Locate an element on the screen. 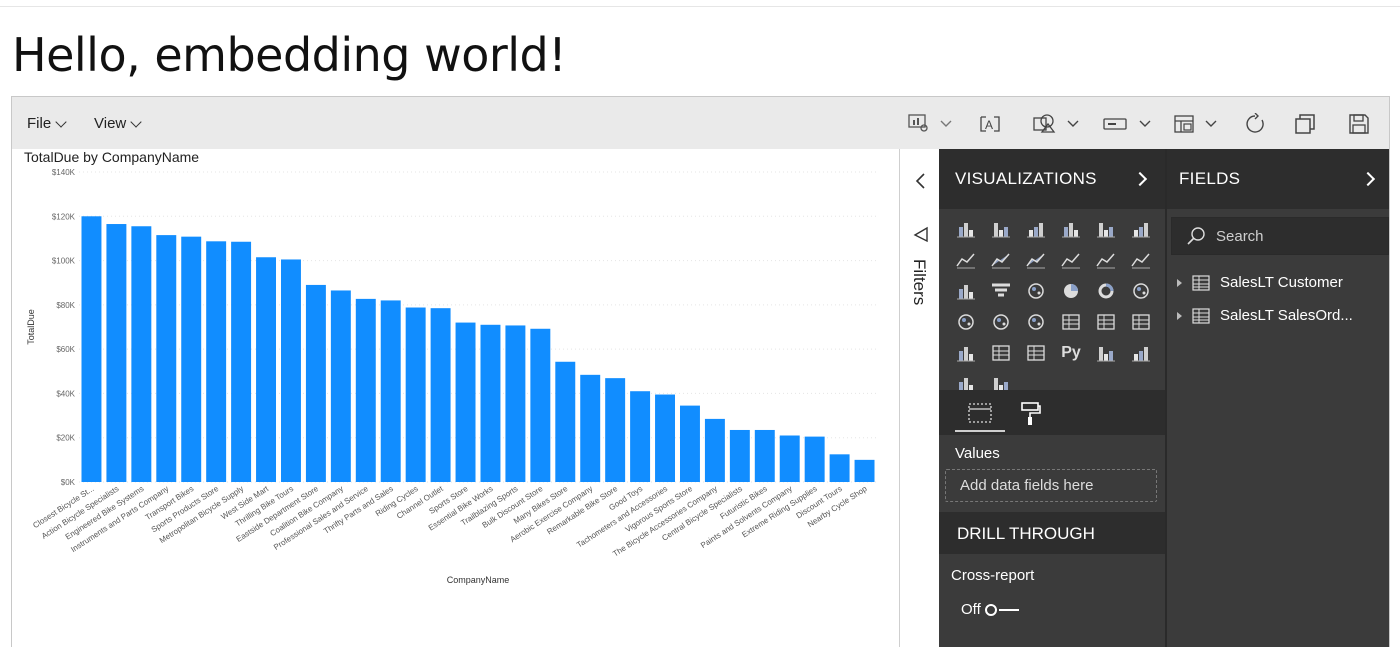  visual-interactions-button is located at coordinates (931, 124).